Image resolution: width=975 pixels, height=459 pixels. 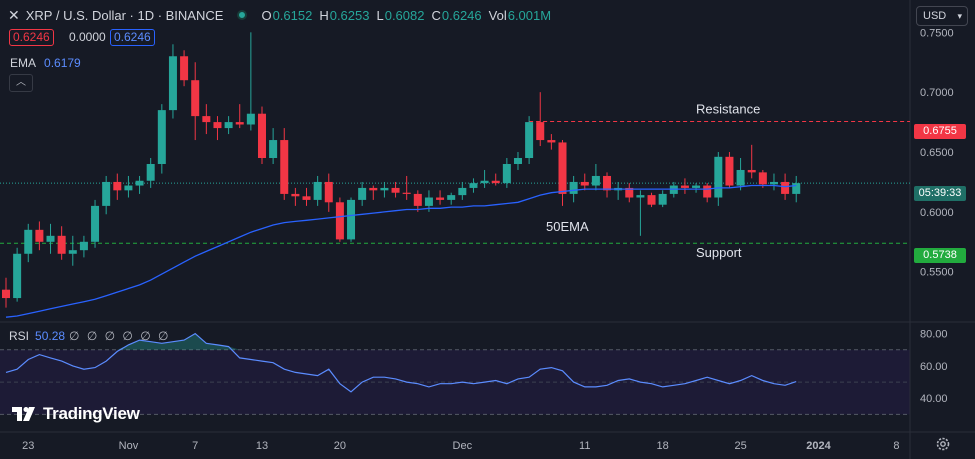 What do you see at coordinates (935, 16) in the screenshot?
I see `currency-label: USD` at bounding box center [935, 16].